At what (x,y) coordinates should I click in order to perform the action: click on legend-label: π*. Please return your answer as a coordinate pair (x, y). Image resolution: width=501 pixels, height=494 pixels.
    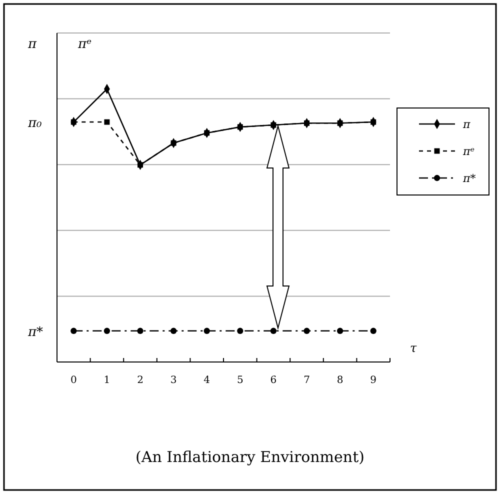
    Looking at the image, I should click on (469, 178).